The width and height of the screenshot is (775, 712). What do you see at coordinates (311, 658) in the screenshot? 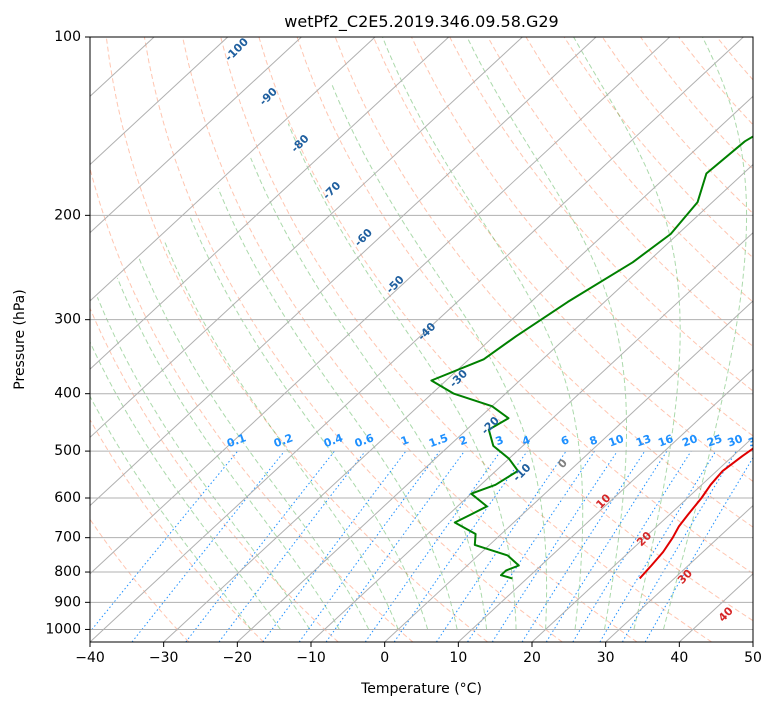
I see `x-tick-label: −10` at bounding box center [311, 658].